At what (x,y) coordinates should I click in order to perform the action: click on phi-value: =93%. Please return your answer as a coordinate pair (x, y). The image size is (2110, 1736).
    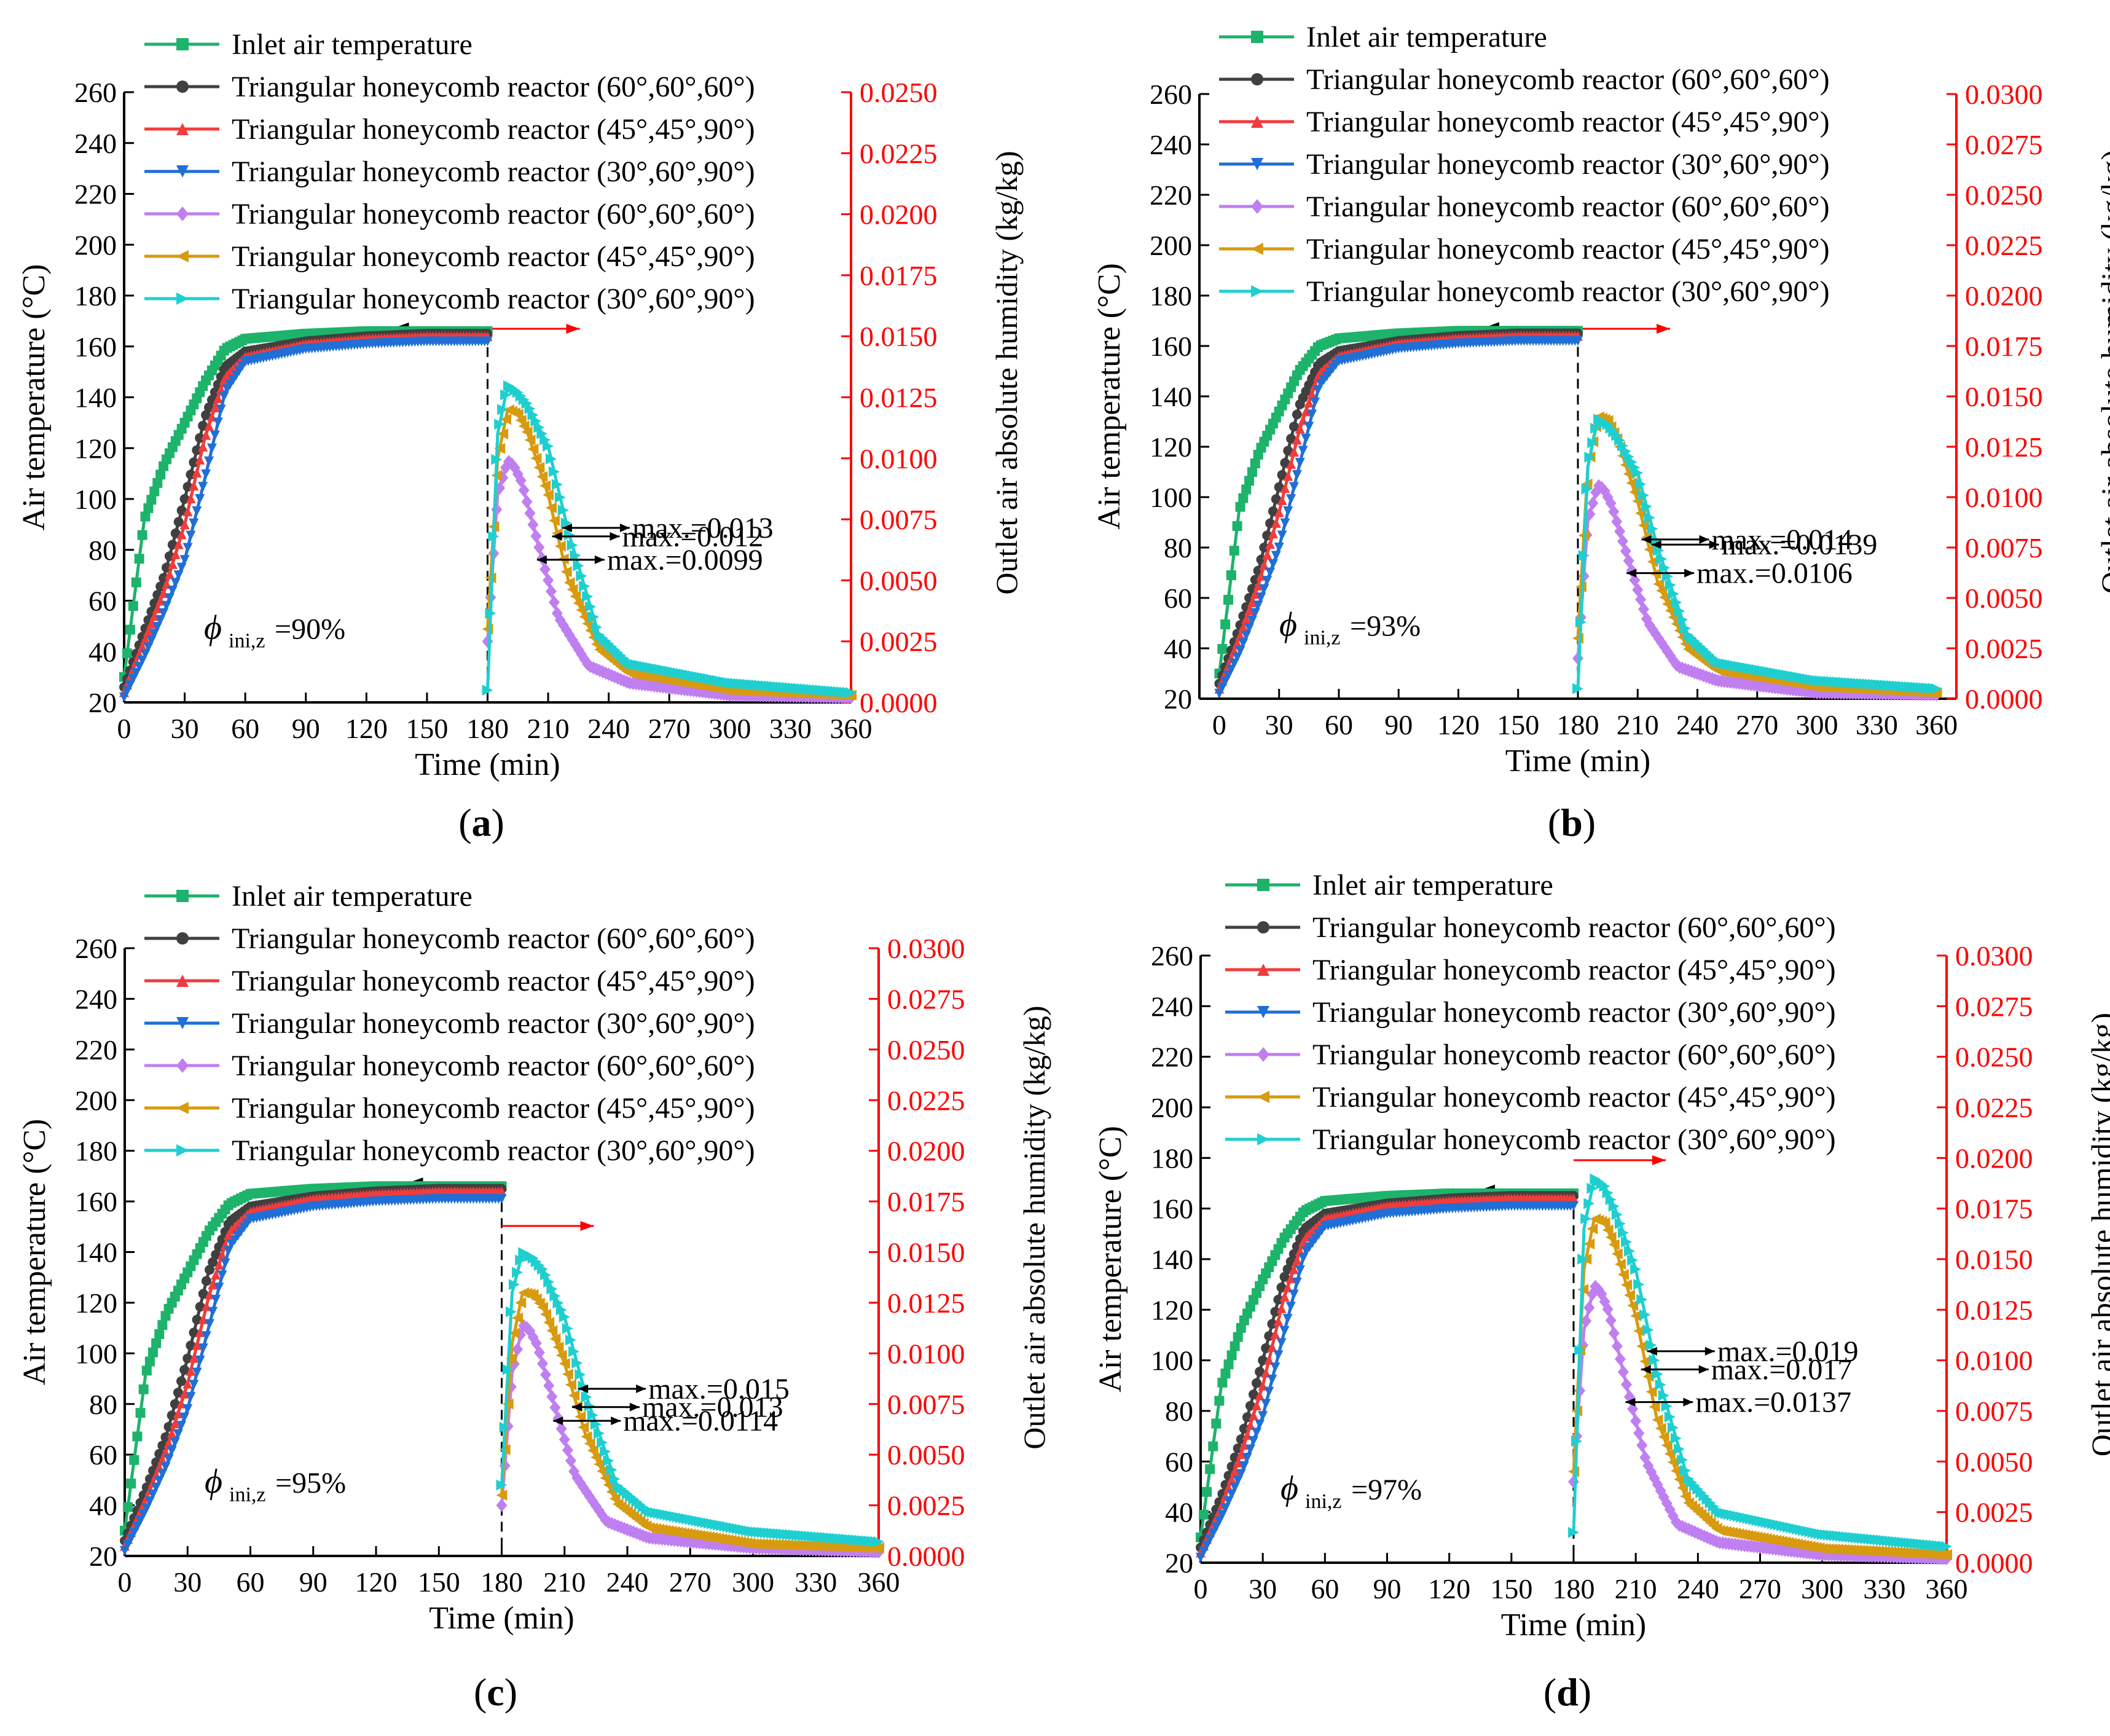
    Looking at the image, I should click on (1386, 626).